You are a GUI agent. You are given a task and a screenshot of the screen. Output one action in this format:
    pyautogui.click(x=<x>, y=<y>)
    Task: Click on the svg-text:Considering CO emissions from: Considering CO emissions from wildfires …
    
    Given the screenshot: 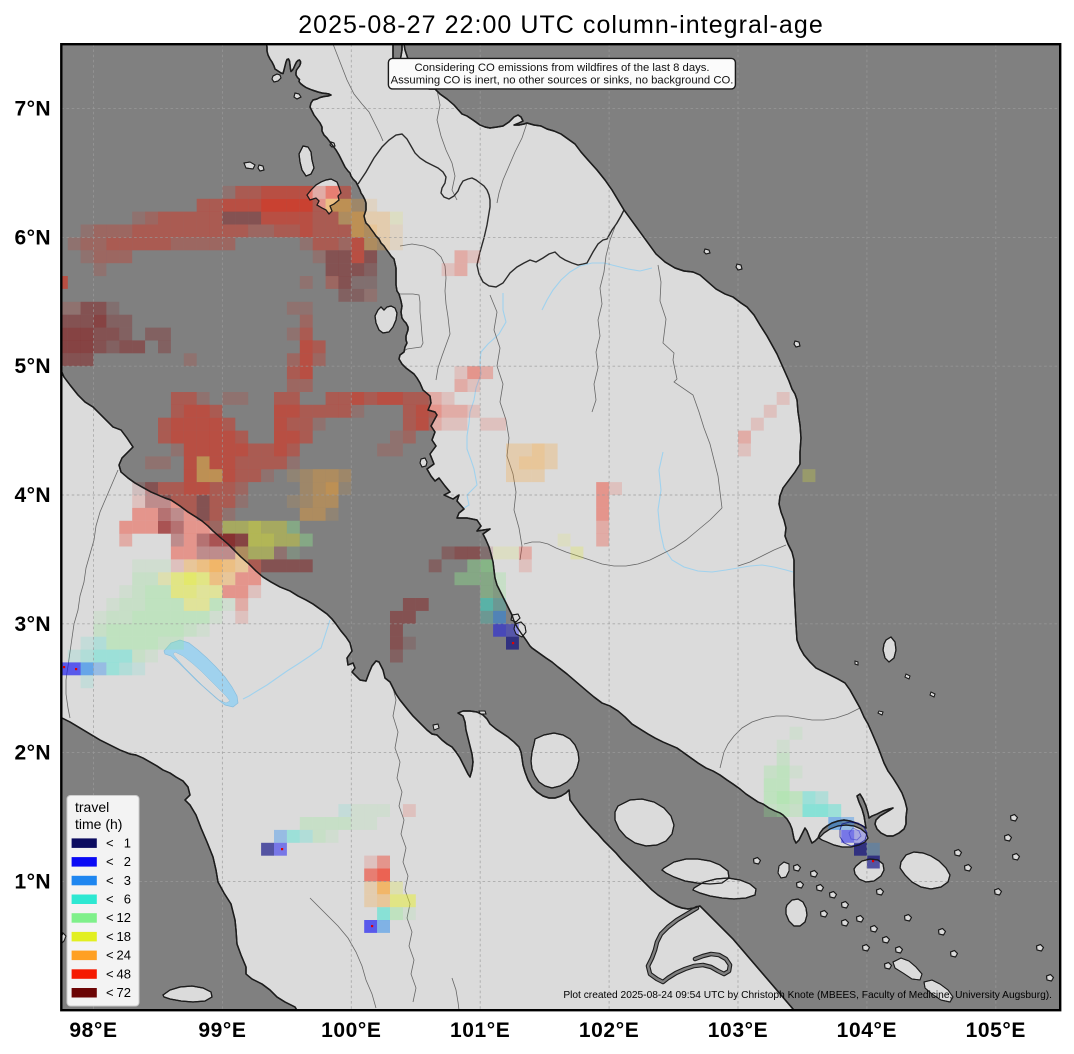 What is the action you would take?
    pyautogui.click(x=561, y=68)
    